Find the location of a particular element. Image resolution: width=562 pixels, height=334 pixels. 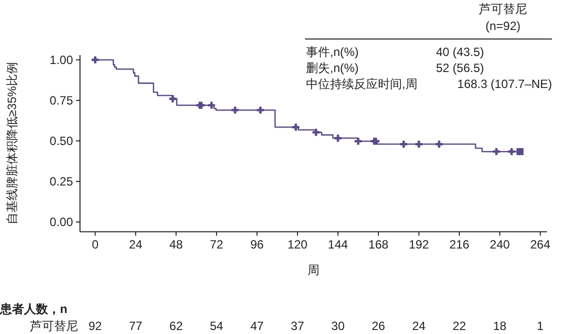

y-tick-label: 0.50 is located at coordinates (62, 141).